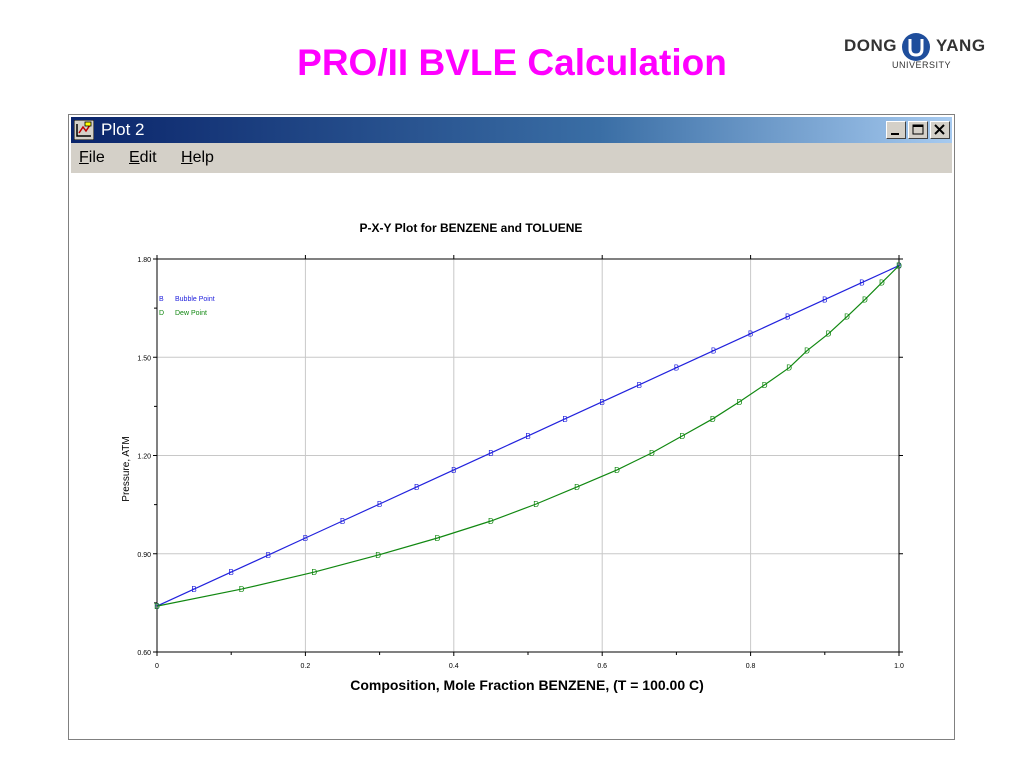 The height and width of the screenshot is (768, 1024). What do you see at coordinates (602, 666) in the screenshot?
I see `x-tick-label: 0.6` at bounding box center [602, 666].